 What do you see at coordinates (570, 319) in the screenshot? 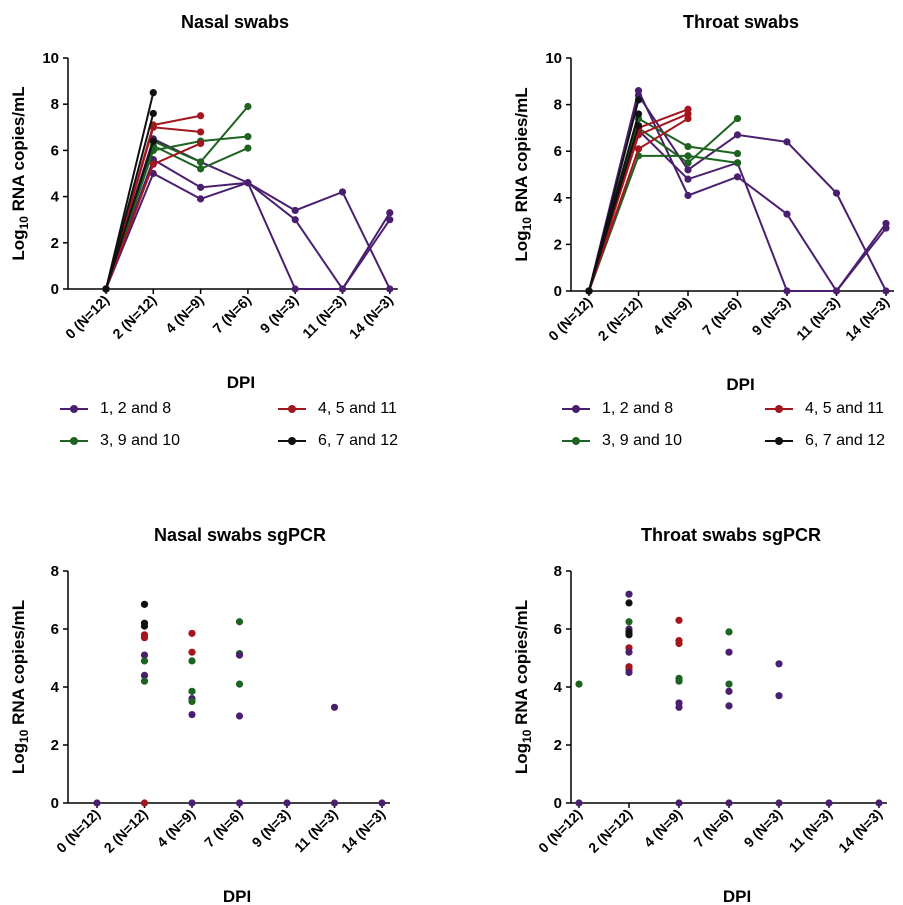
I see `throat-xtick-label: 0 (N=12)` at bounding box center [570, 319].